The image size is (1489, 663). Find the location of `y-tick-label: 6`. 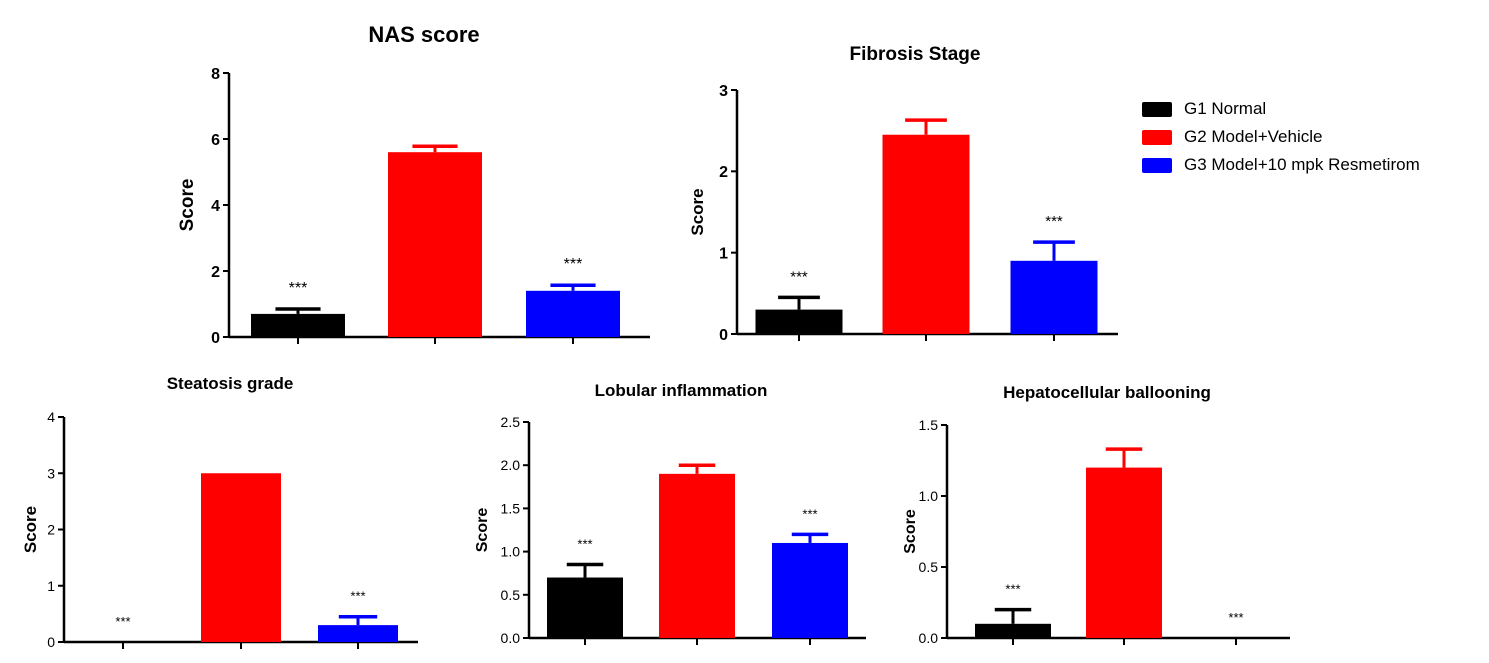

y-tick-label: 6 is located at coordinates (215, 140).